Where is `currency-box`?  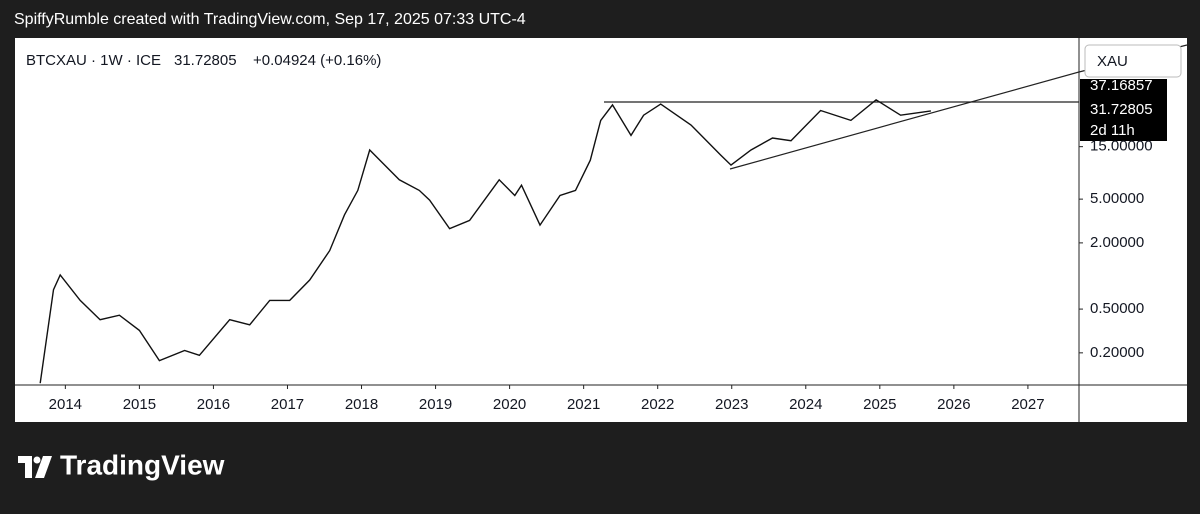
currency-box is located at coordinates (1133, 61).